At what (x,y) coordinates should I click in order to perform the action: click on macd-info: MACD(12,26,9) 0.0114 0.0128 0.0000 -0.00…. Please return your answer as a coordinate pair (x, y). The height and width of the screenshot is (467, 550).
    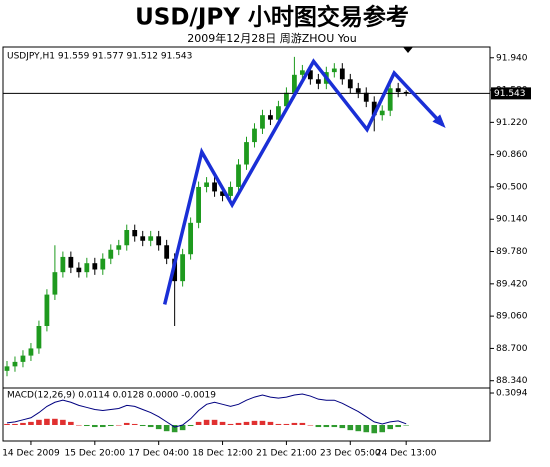
    Looking at the image, I should click on (111, 396).